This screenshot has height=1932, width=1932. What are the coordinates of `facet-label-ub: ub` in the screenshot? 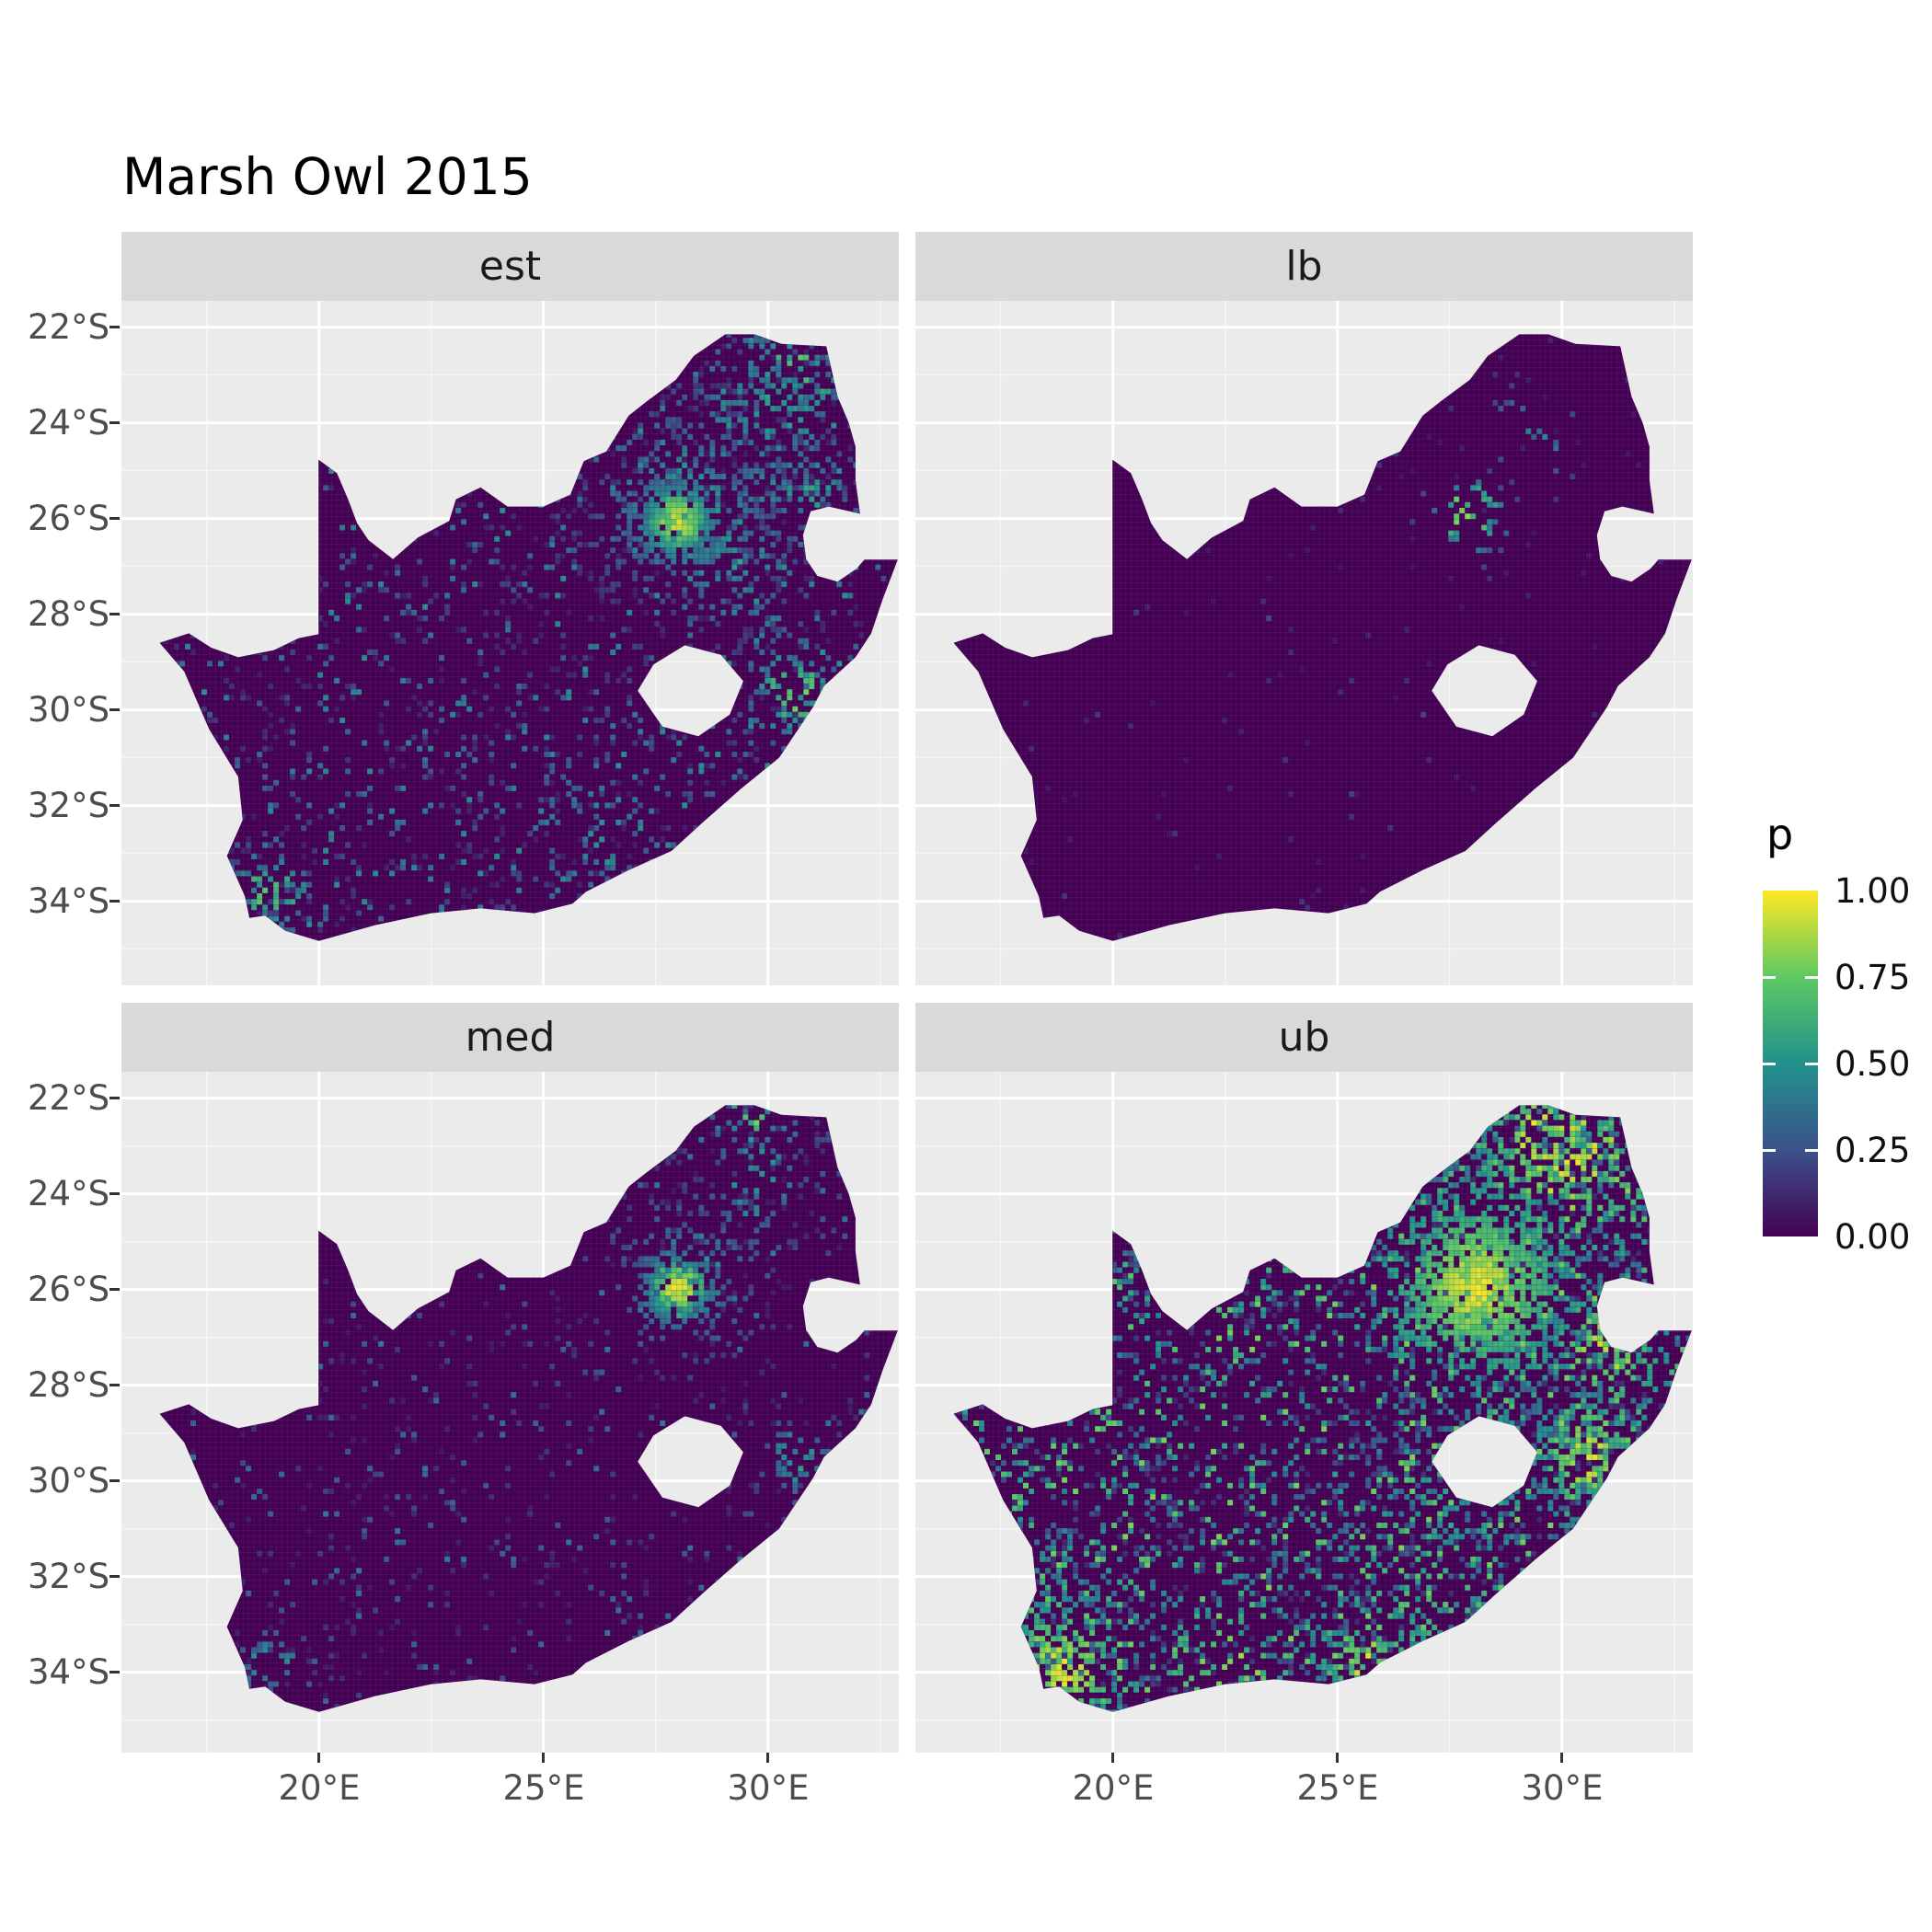 It's located at (1304, 1037).